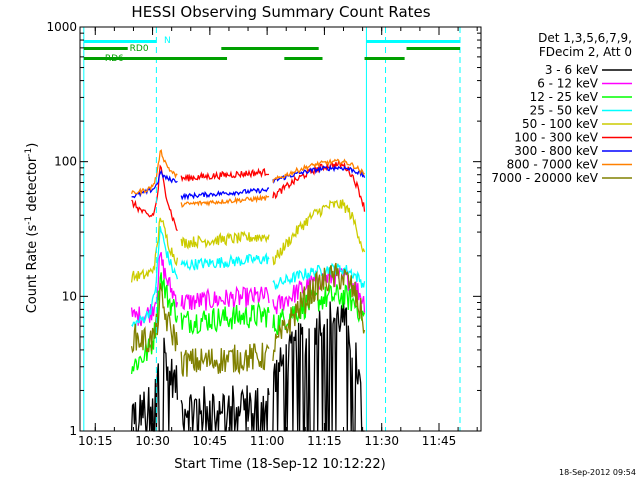  Describe the element at coordinates (585, 38) in the screenshot. I see `legend-header-line-1: Det 1,3,5,6,7,9,` at that location.